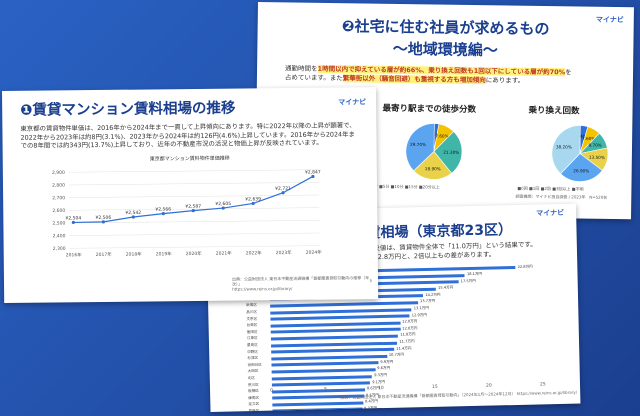 This screenshot has width=640, height=416. Describe the element at coordinates (254, 397) in the screenshot. I see `ward-label: 練馬区` at that location.